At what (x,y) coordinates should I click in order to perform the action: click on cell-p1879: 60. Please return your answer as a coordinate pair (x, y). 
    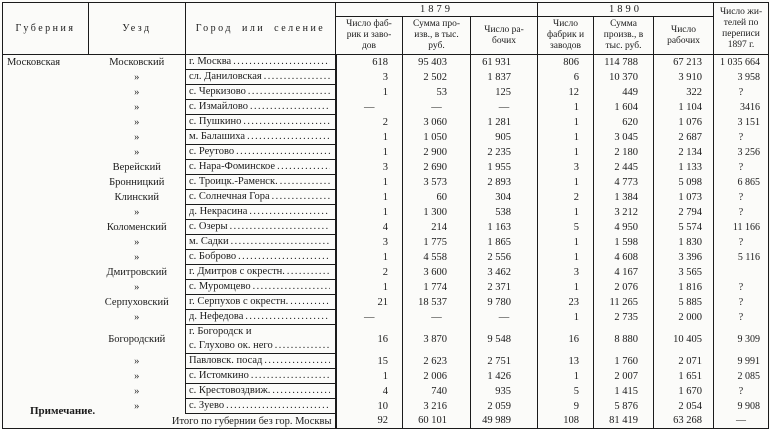
    Looking at the image, I should click on (436, 197).